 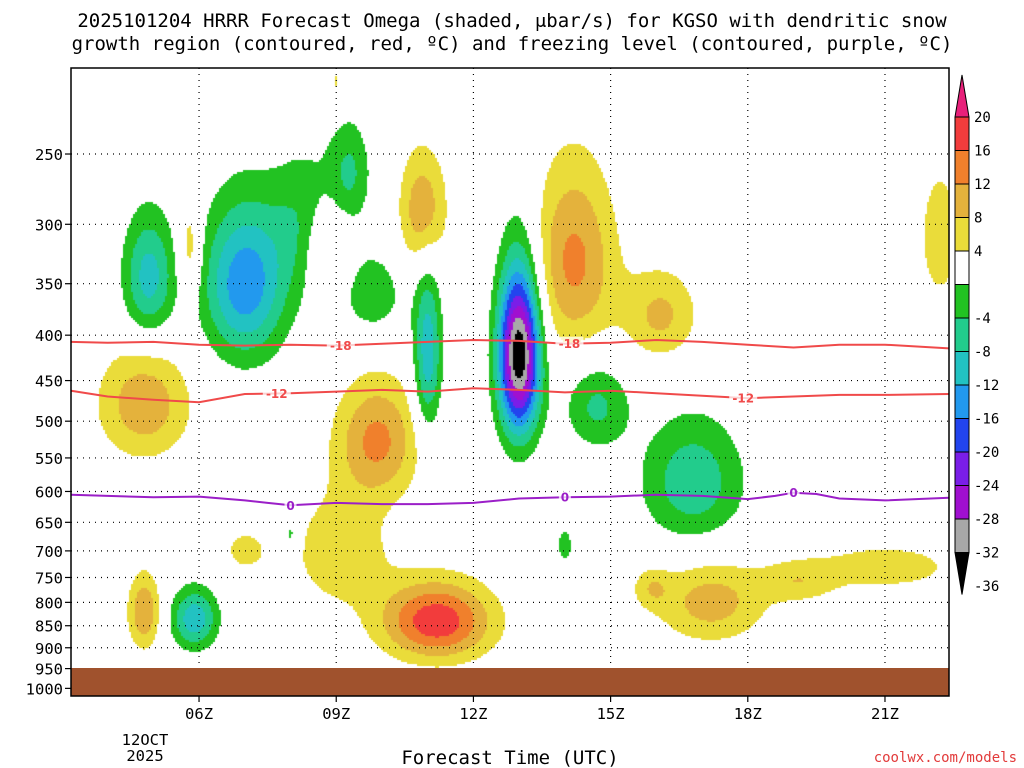 I want to click on dgz-18-label-0: -18, so click(x=341, y=346).